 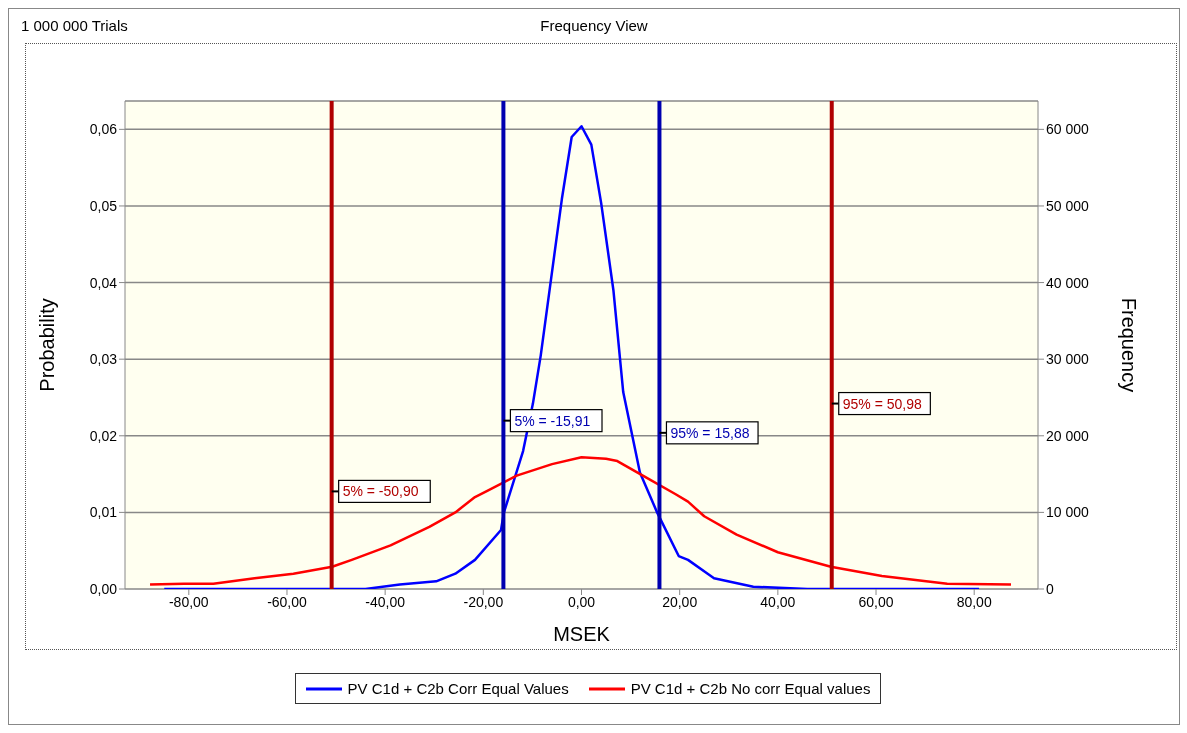 I want to click on y2-tick-label: 0, so click(x=1050, y=588).